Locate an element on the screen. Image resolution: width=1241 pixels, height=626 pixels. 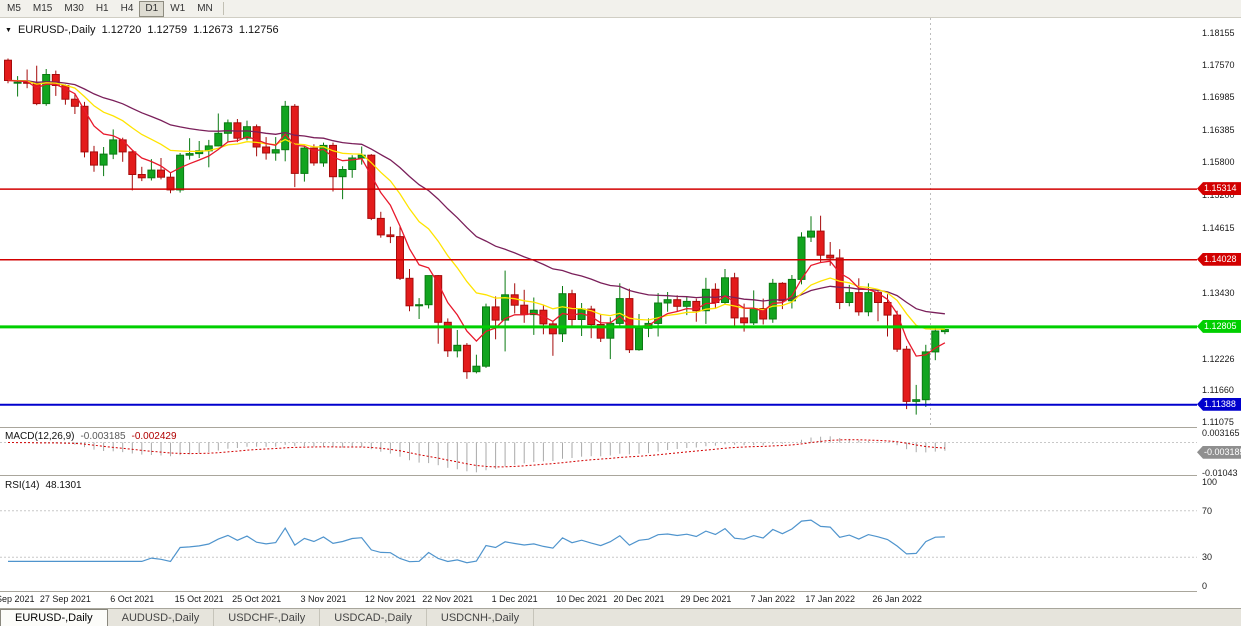
rsi-label: RSI(14) 48.1301 is located at coordinates (43, 485).